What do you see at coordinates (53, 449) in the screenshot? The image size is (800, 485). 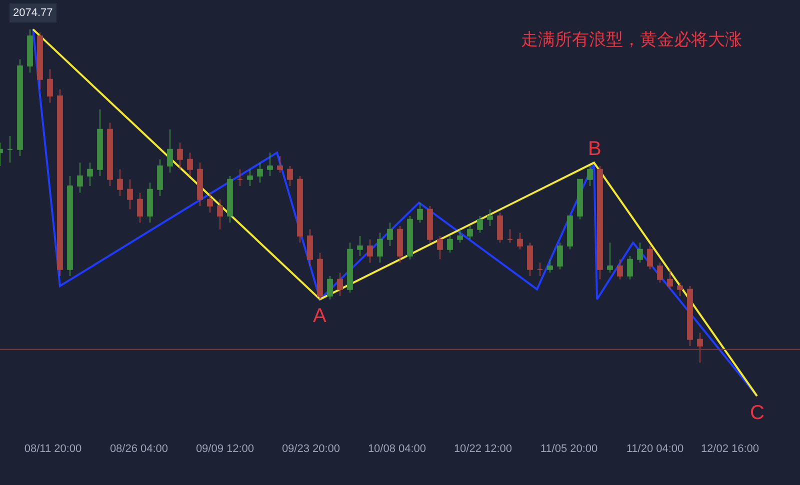 I see `x-tick-label: 08/11 20:00` at bounding box center [53, 449].